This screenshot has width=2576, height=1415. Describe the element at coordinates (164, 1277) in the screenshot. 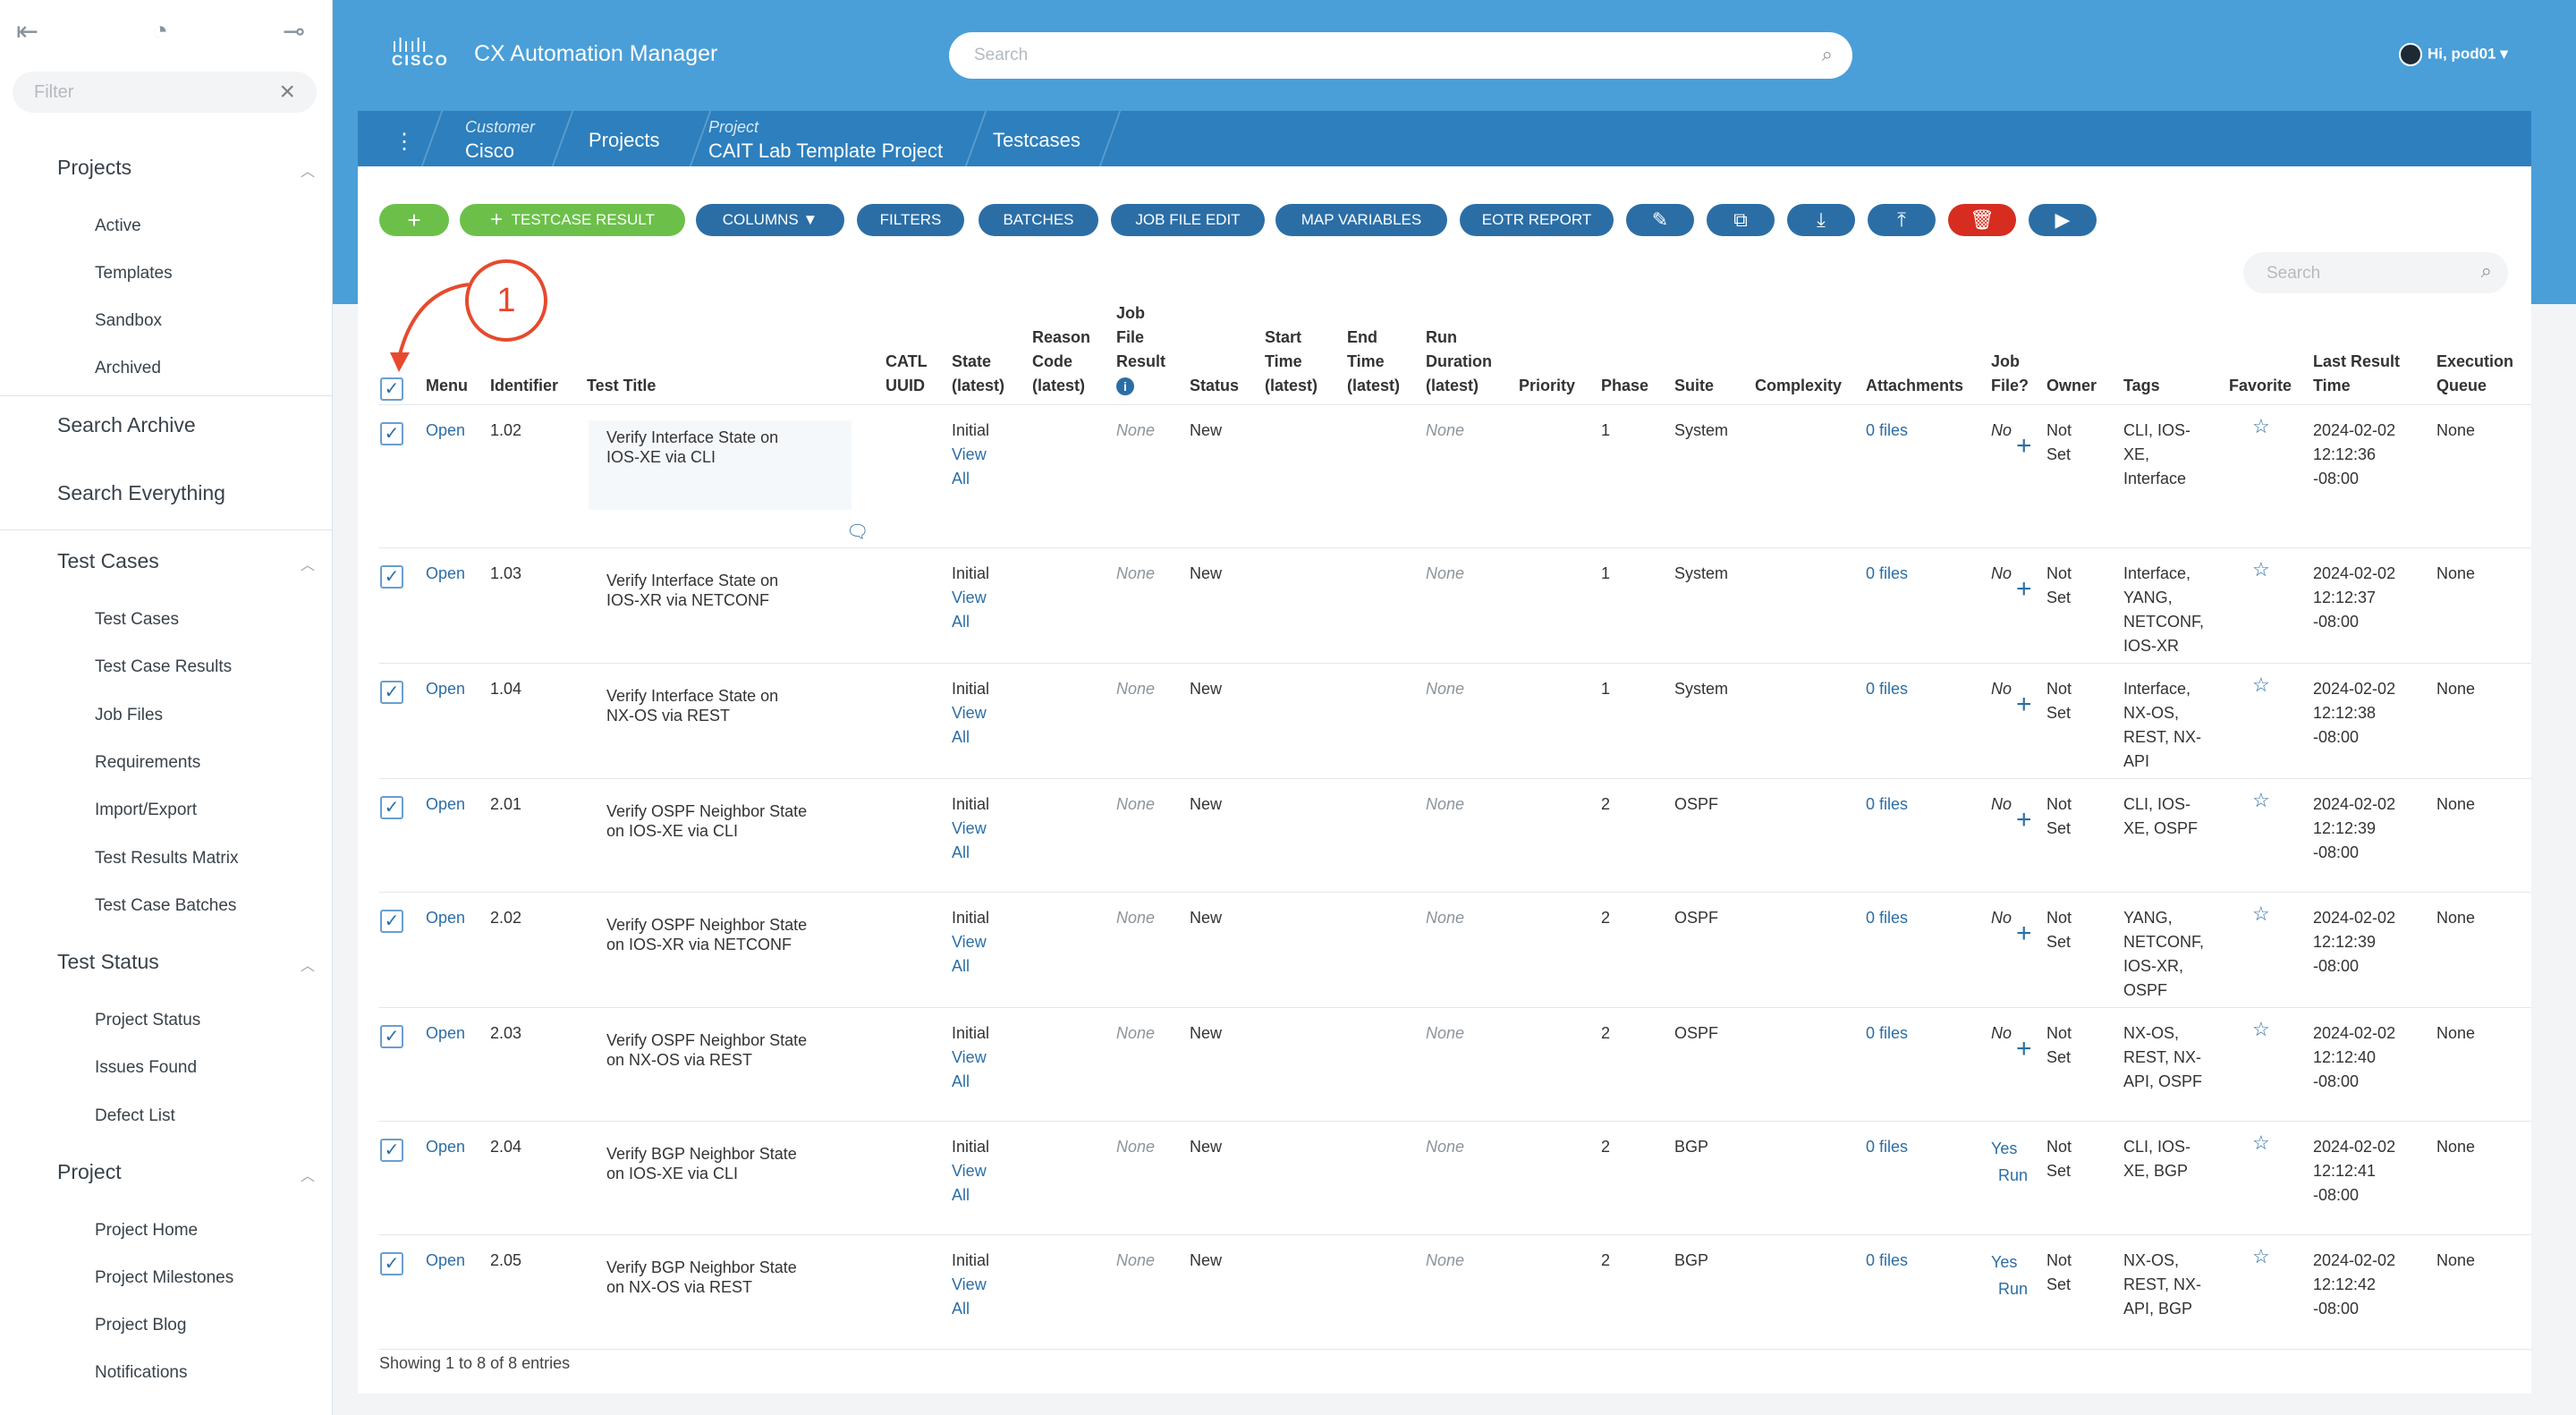

I see `sidebar-item-project-milestones: Project Milestones` at that location.